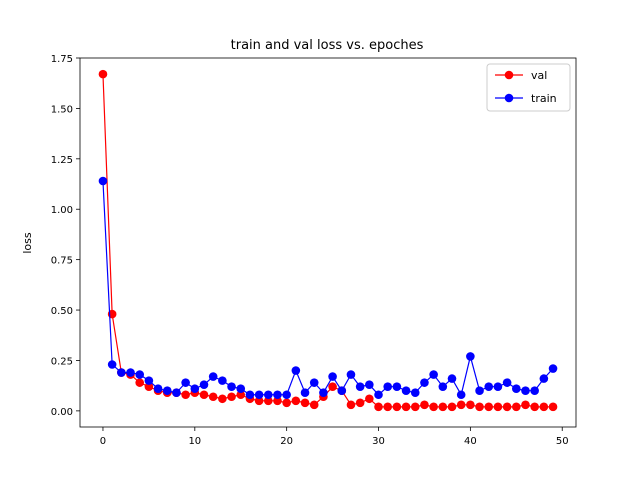 The width and height of the screenshot is (640, 480). What do you see at coordinates (544, 98) in the screenshot?
I see `legend-label-train: train` at bounding box center [544, 98].